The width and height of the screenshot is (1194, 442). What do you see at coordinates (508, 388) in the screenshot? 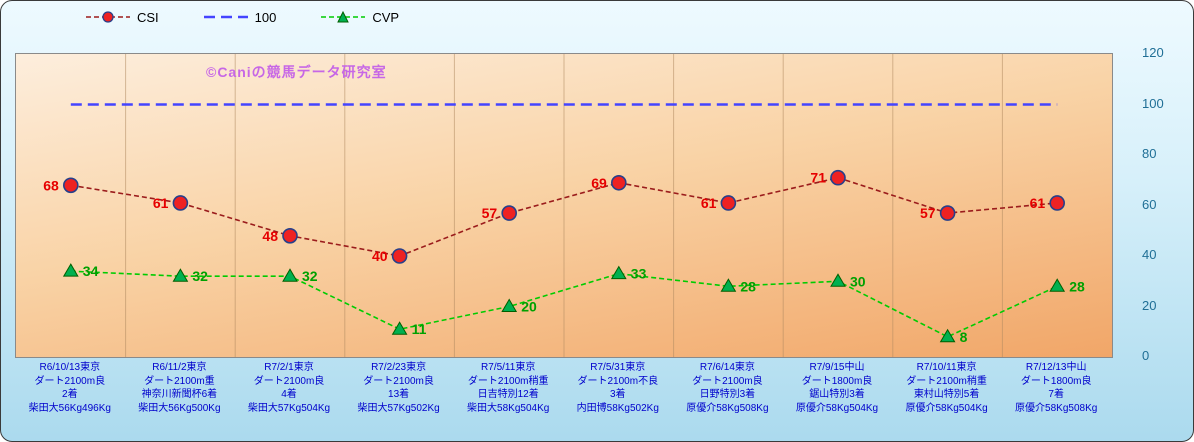
I see `x-axis-category-label: R7/5/11東京 ダート2100m稍重 日吉特別12着 柴田大58Kg504Kg` at bounding box center [508, 388].